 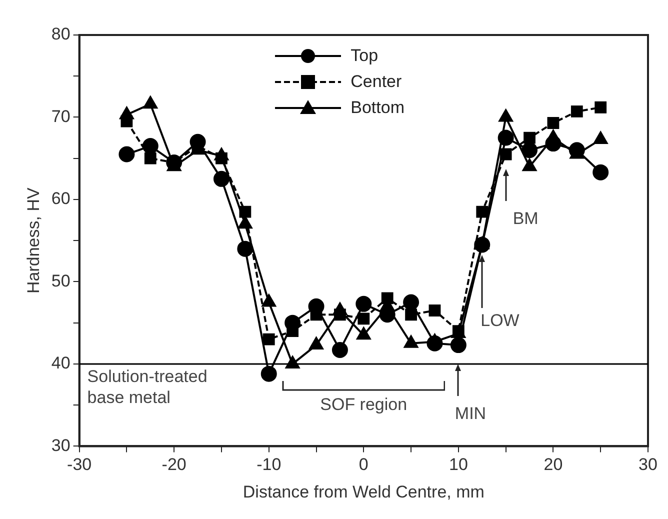 I want to click on x-tick-label: 30, so click(x=648, y=464).